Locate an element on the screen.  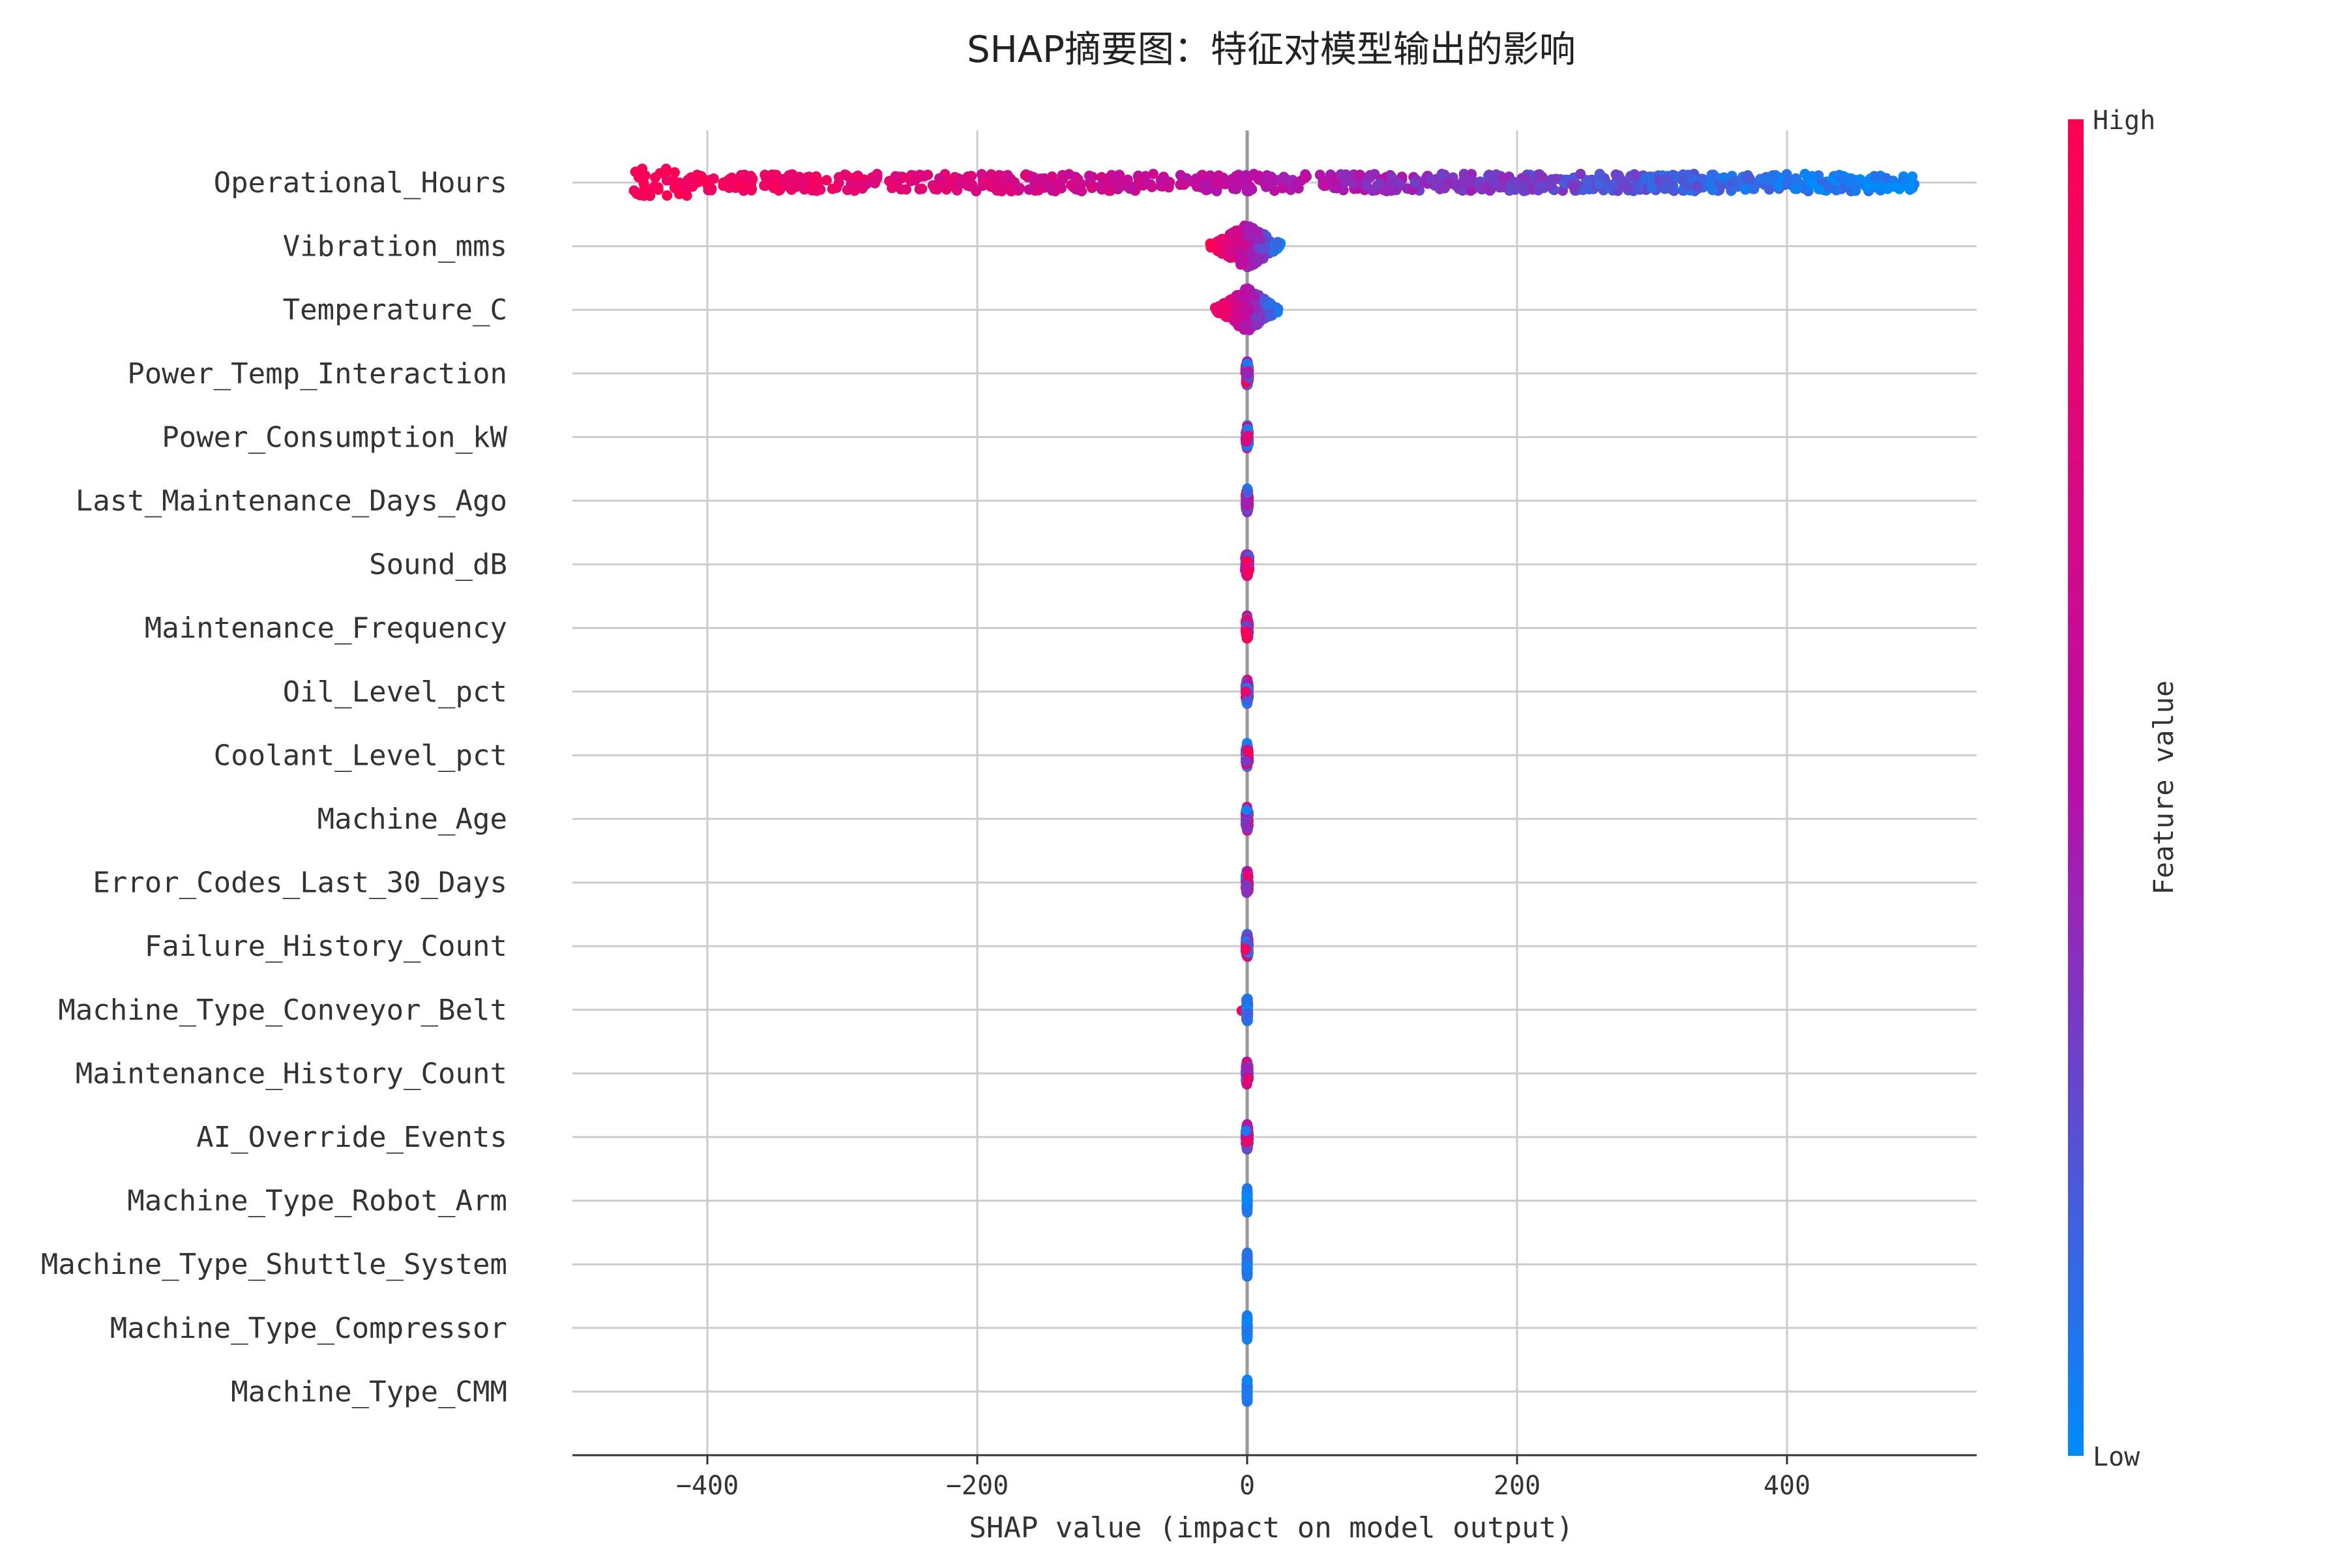
colorbar-gradient is located at coordinates (2076, 788).